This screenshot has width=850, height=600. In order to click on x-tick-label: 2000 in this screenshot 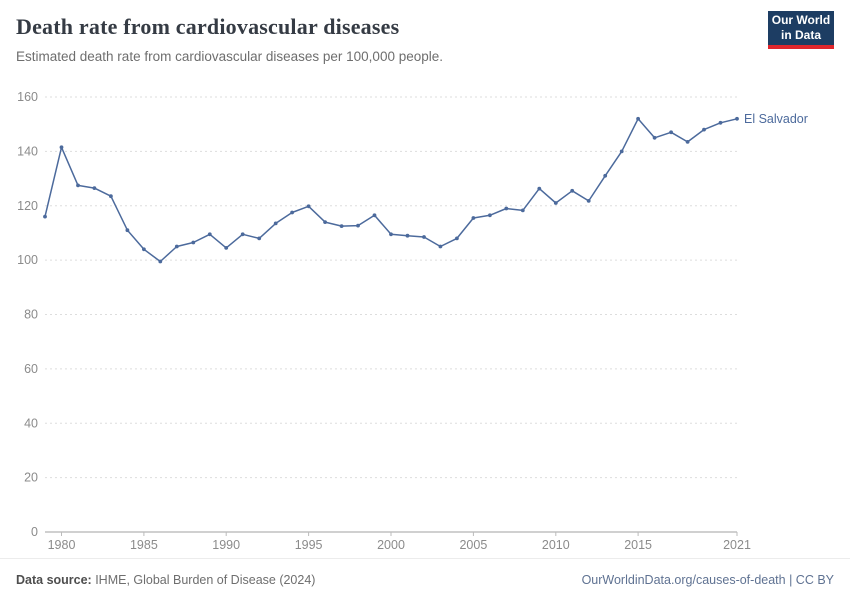, I will do `click(391, 545)`.